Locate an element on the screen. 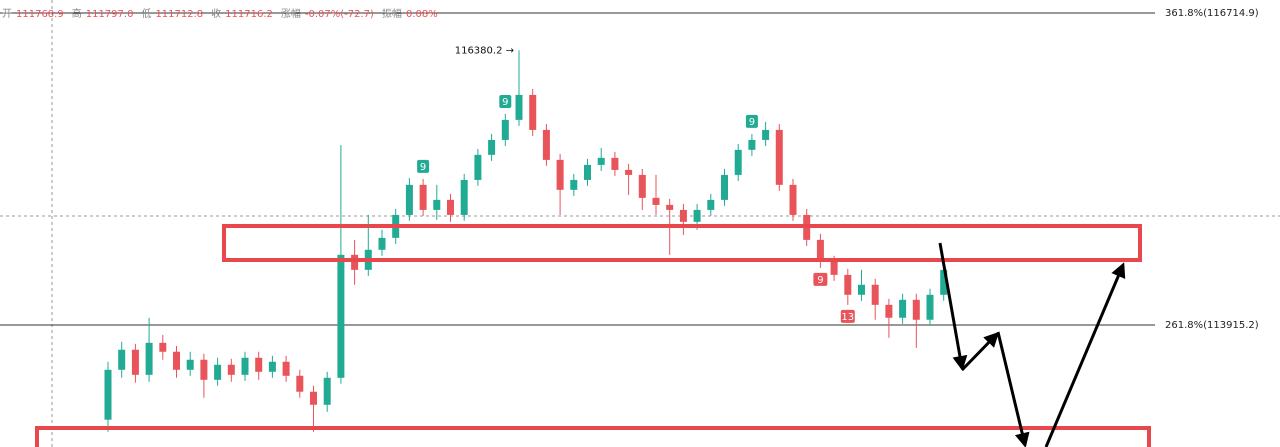 This screenshot has width=1280, height=447. high-annotation: 116380.2 → is located at coordinates (484, 50).